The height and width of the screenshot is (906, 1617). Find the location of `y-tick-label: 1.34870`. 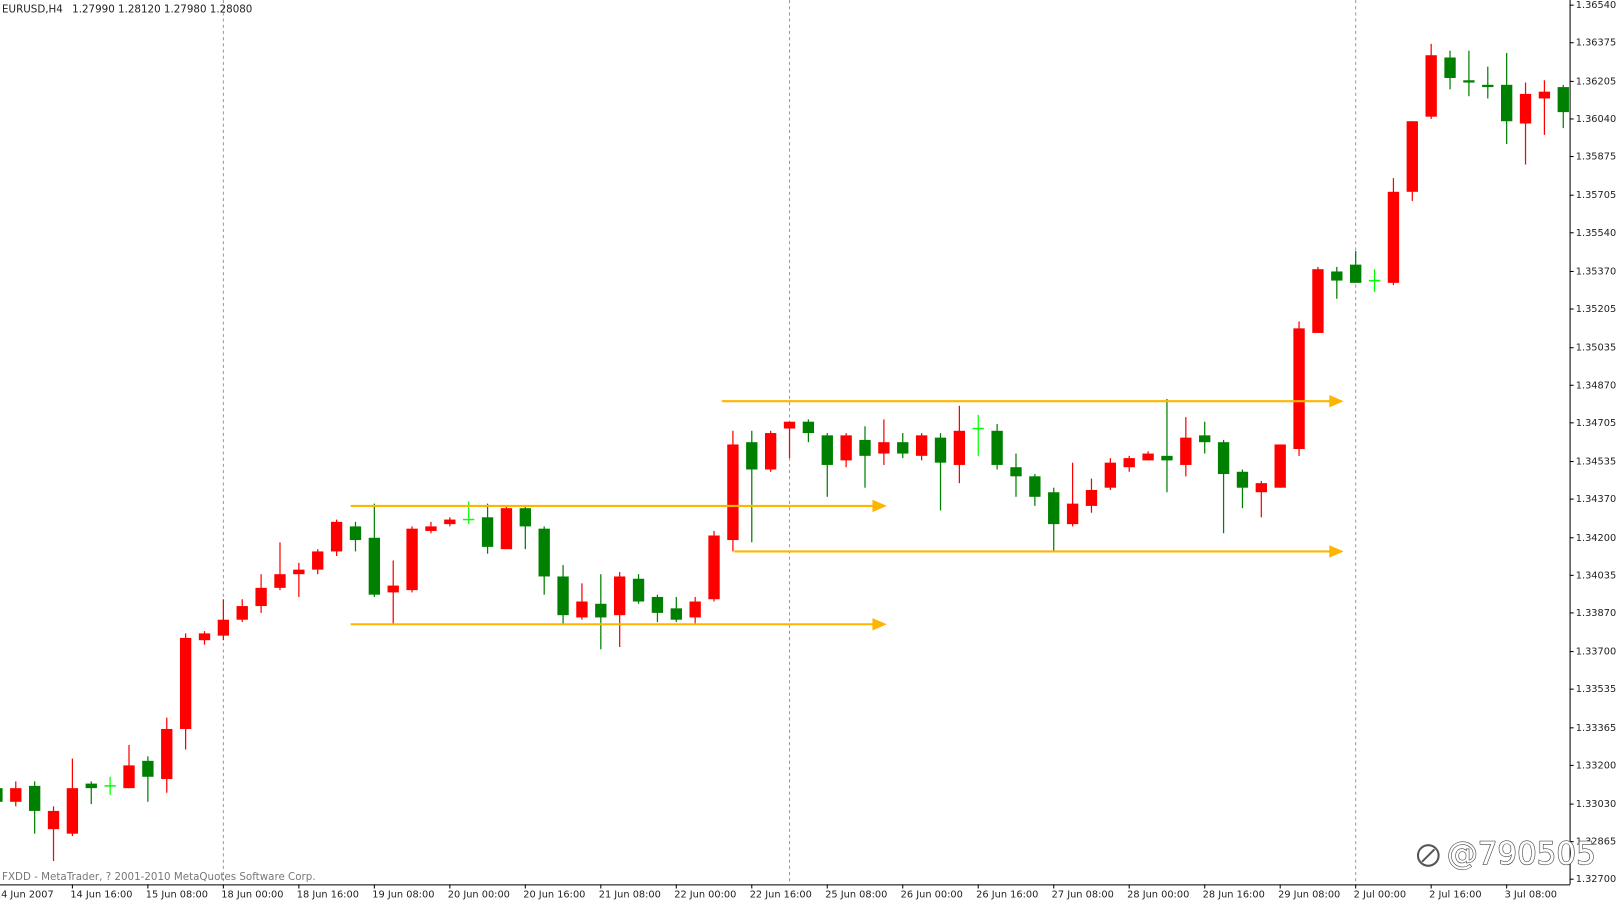

y-tick-label: 1.34870 is located at coordinates (1596, 385).